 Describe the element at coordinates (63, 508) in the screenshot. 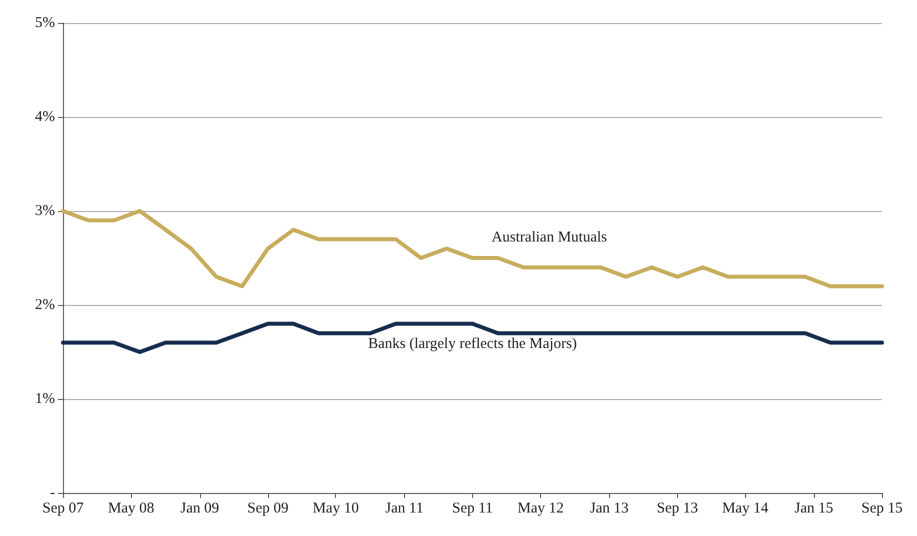

I see `x-tick-label: Sep 07` at that location.